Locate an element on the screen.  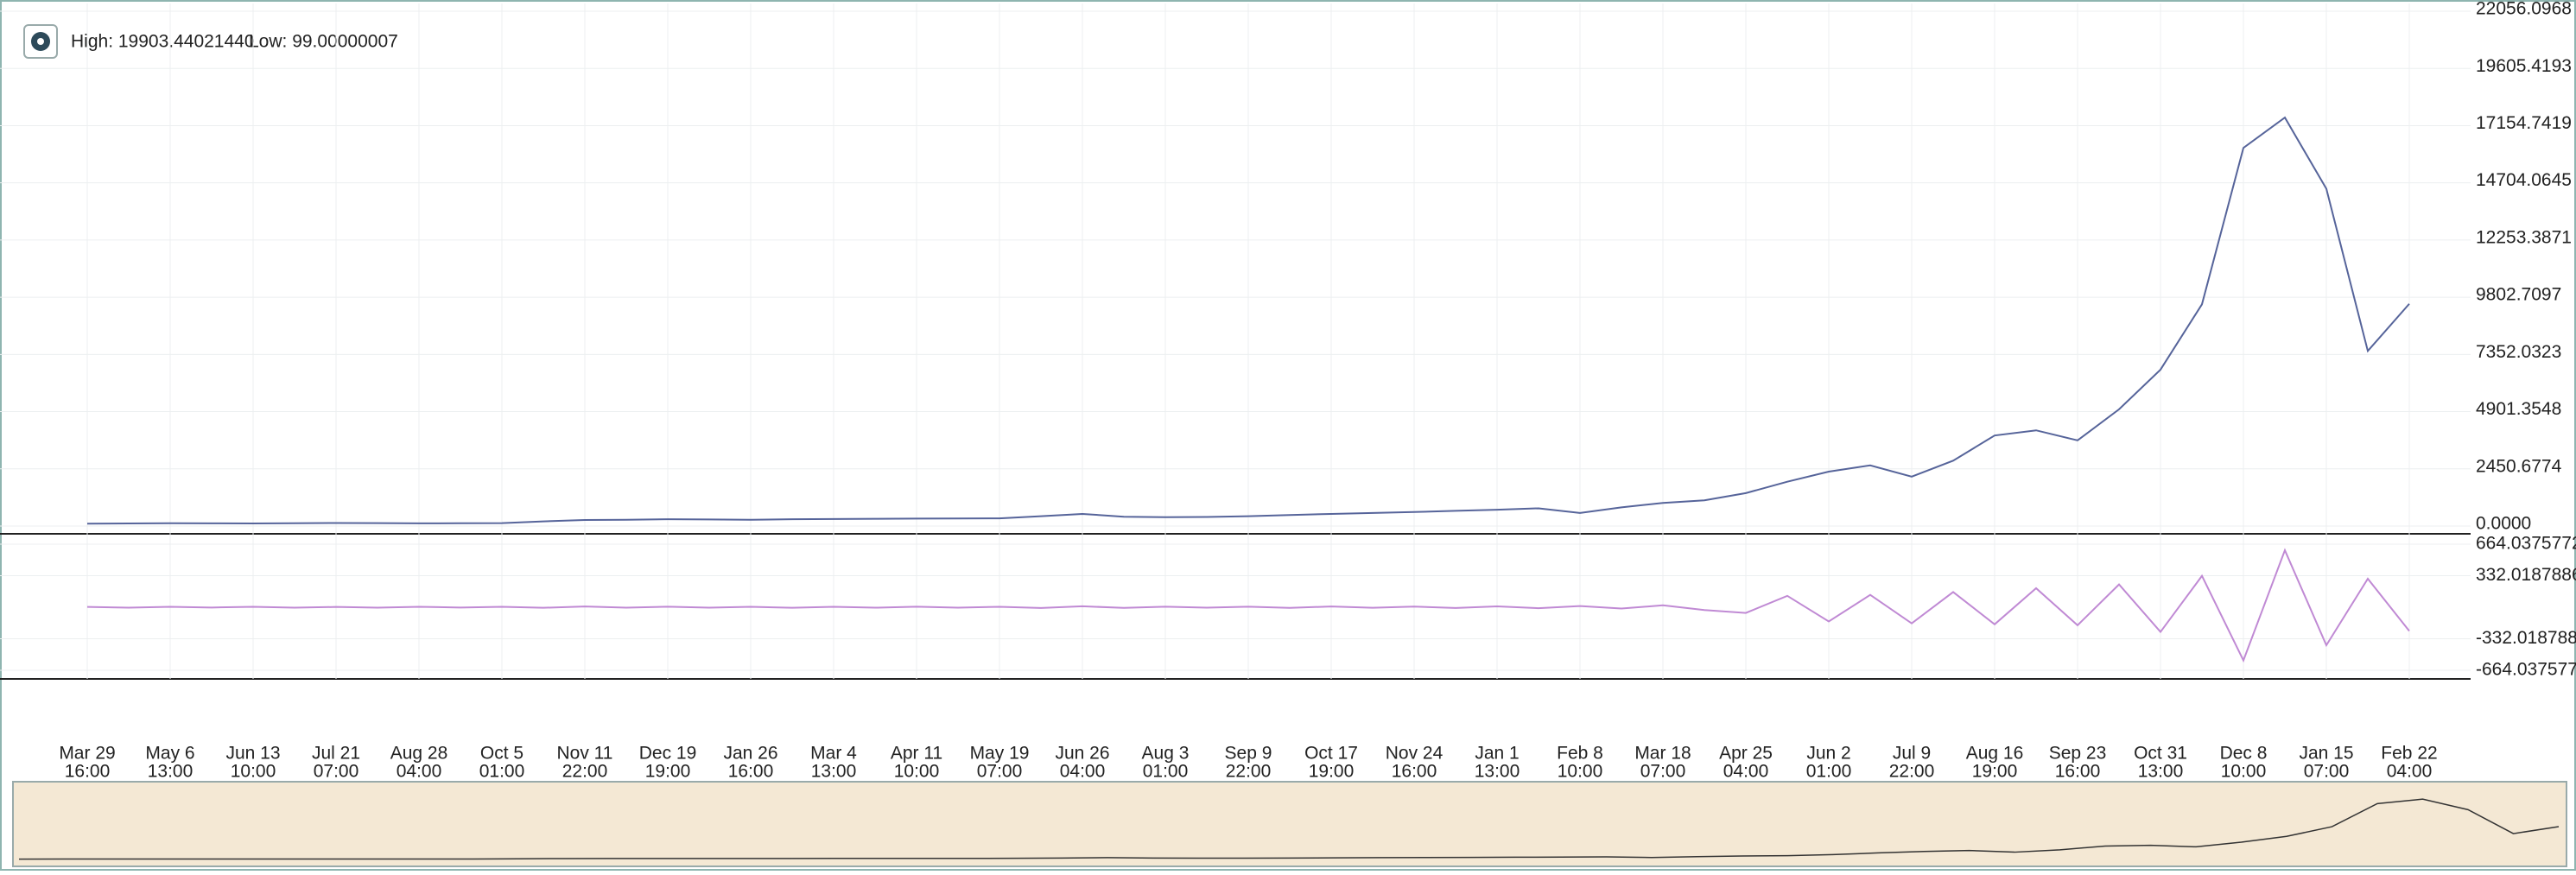
x-tick-label: Oct 5 is located at coordinates (501, 754).